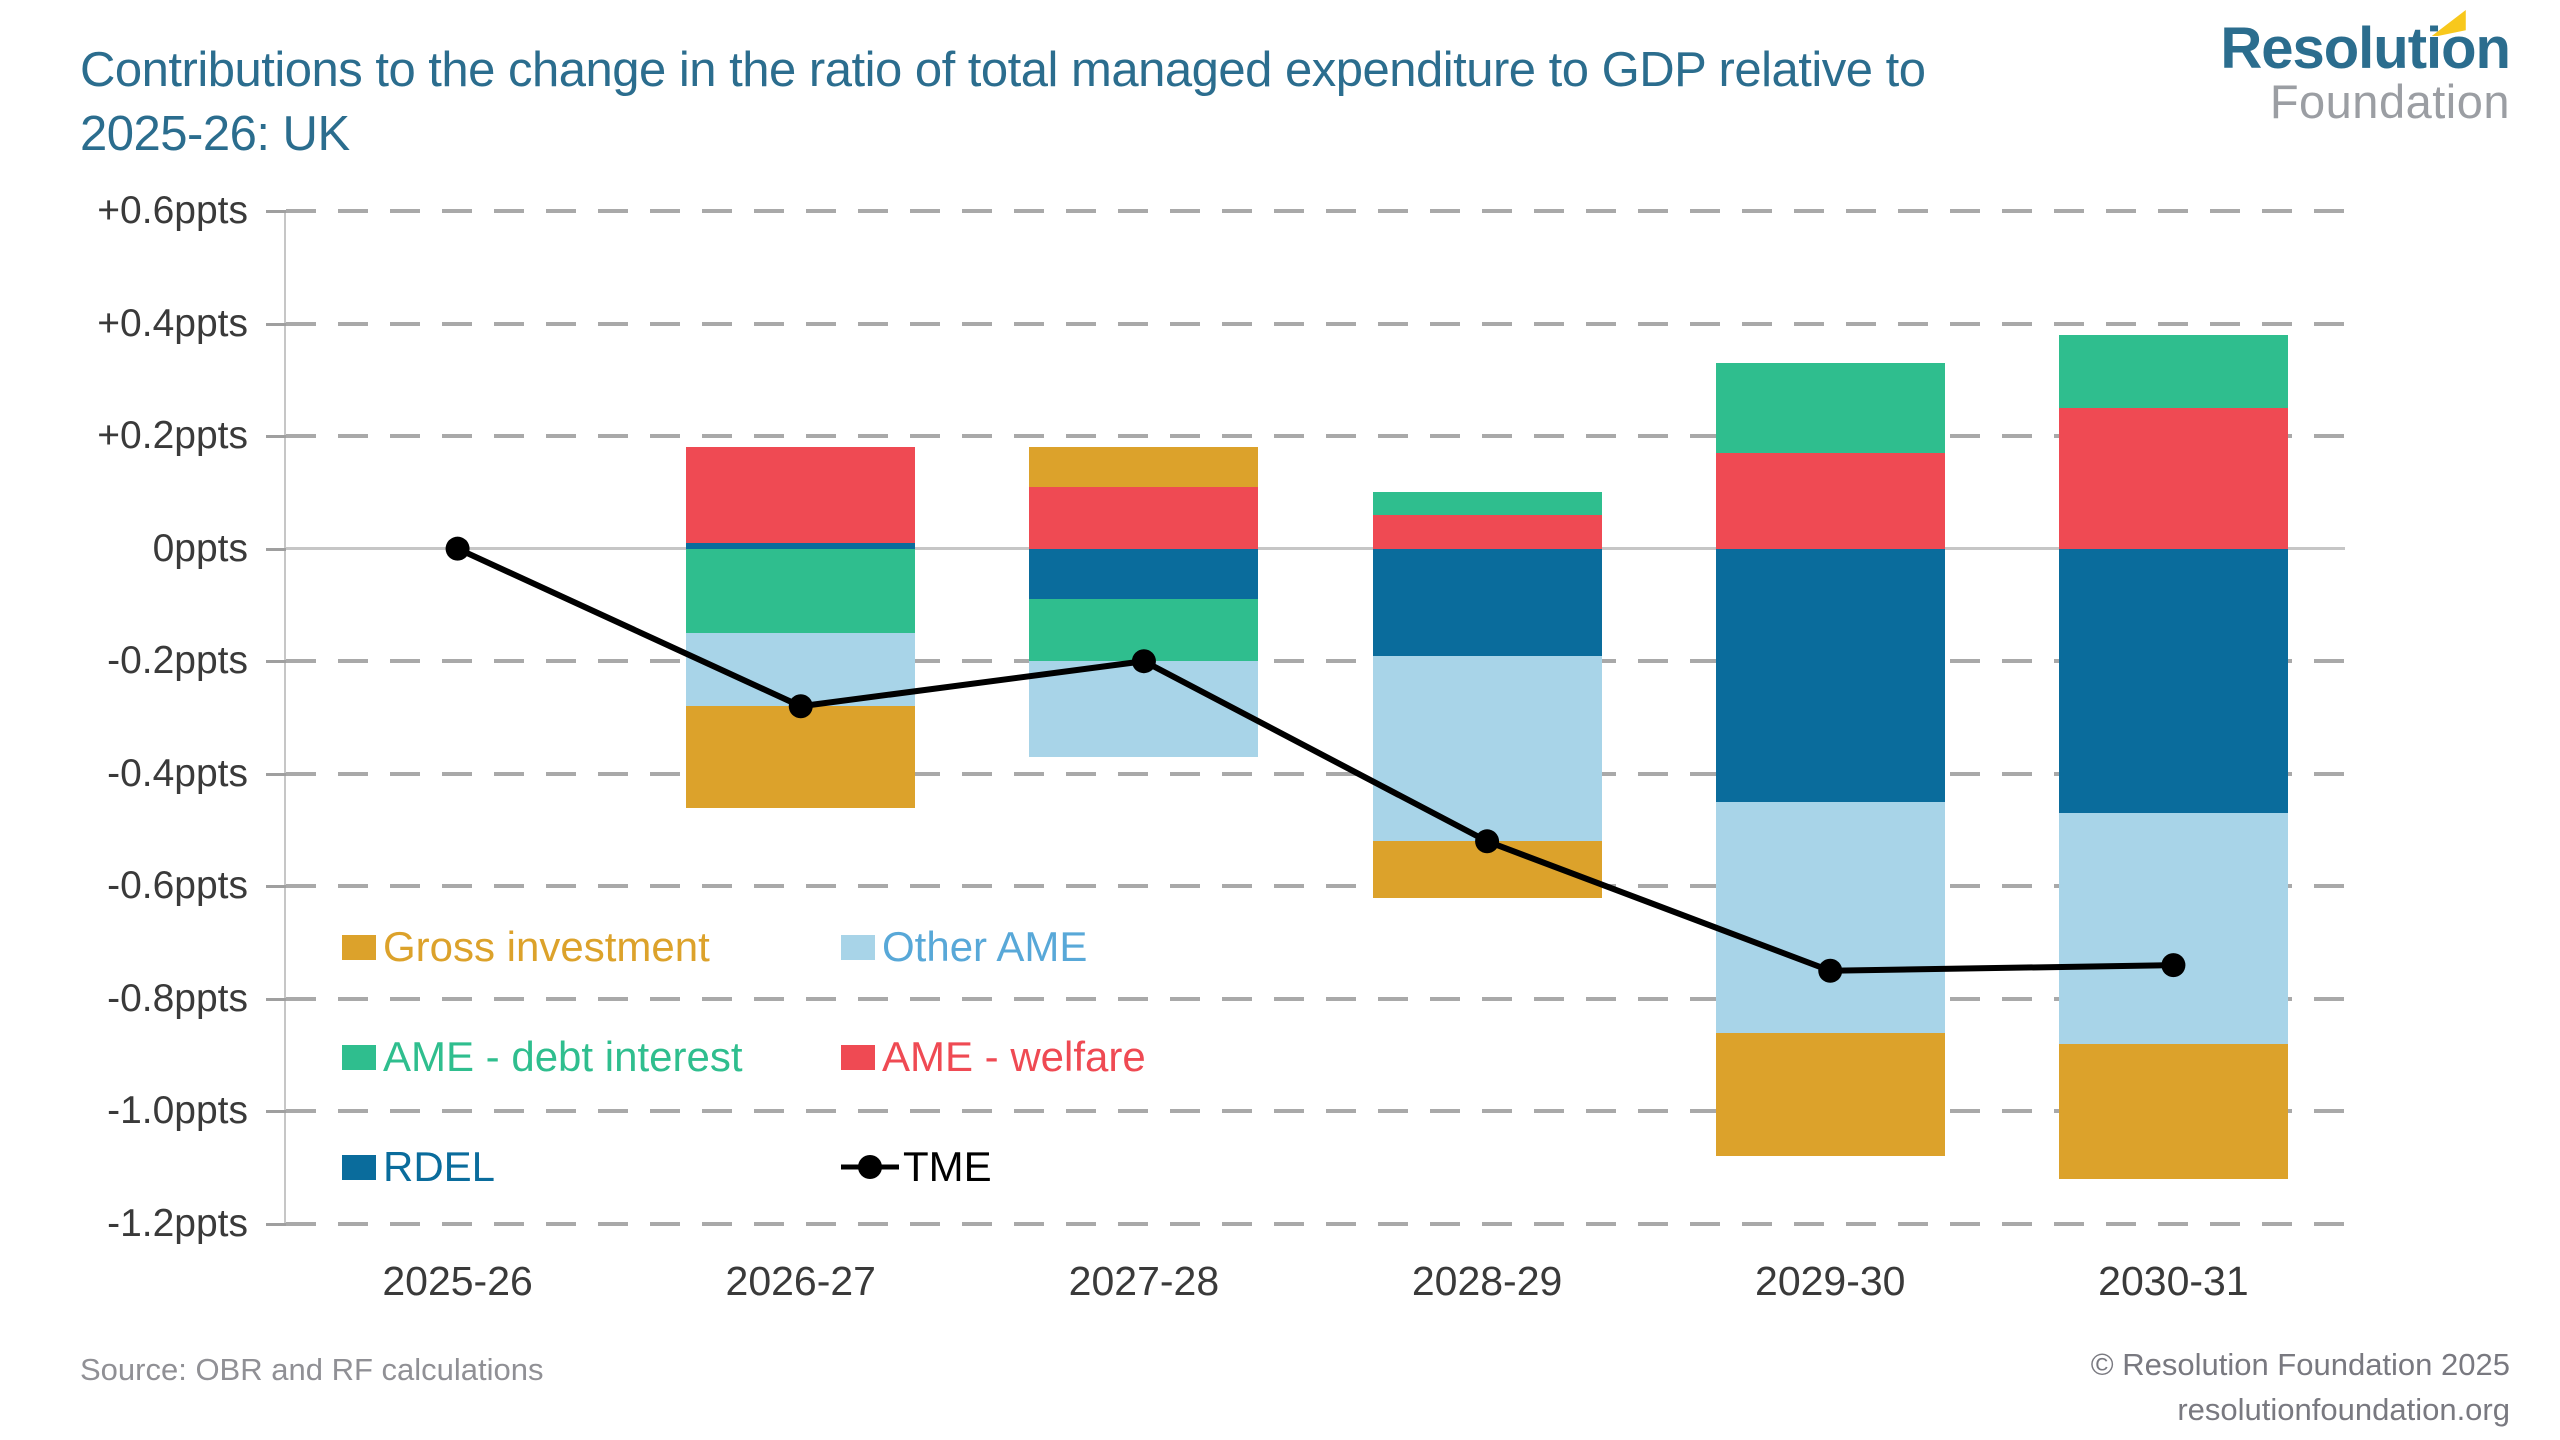  I want to click on legend-item: TME, so click(916, 1167).